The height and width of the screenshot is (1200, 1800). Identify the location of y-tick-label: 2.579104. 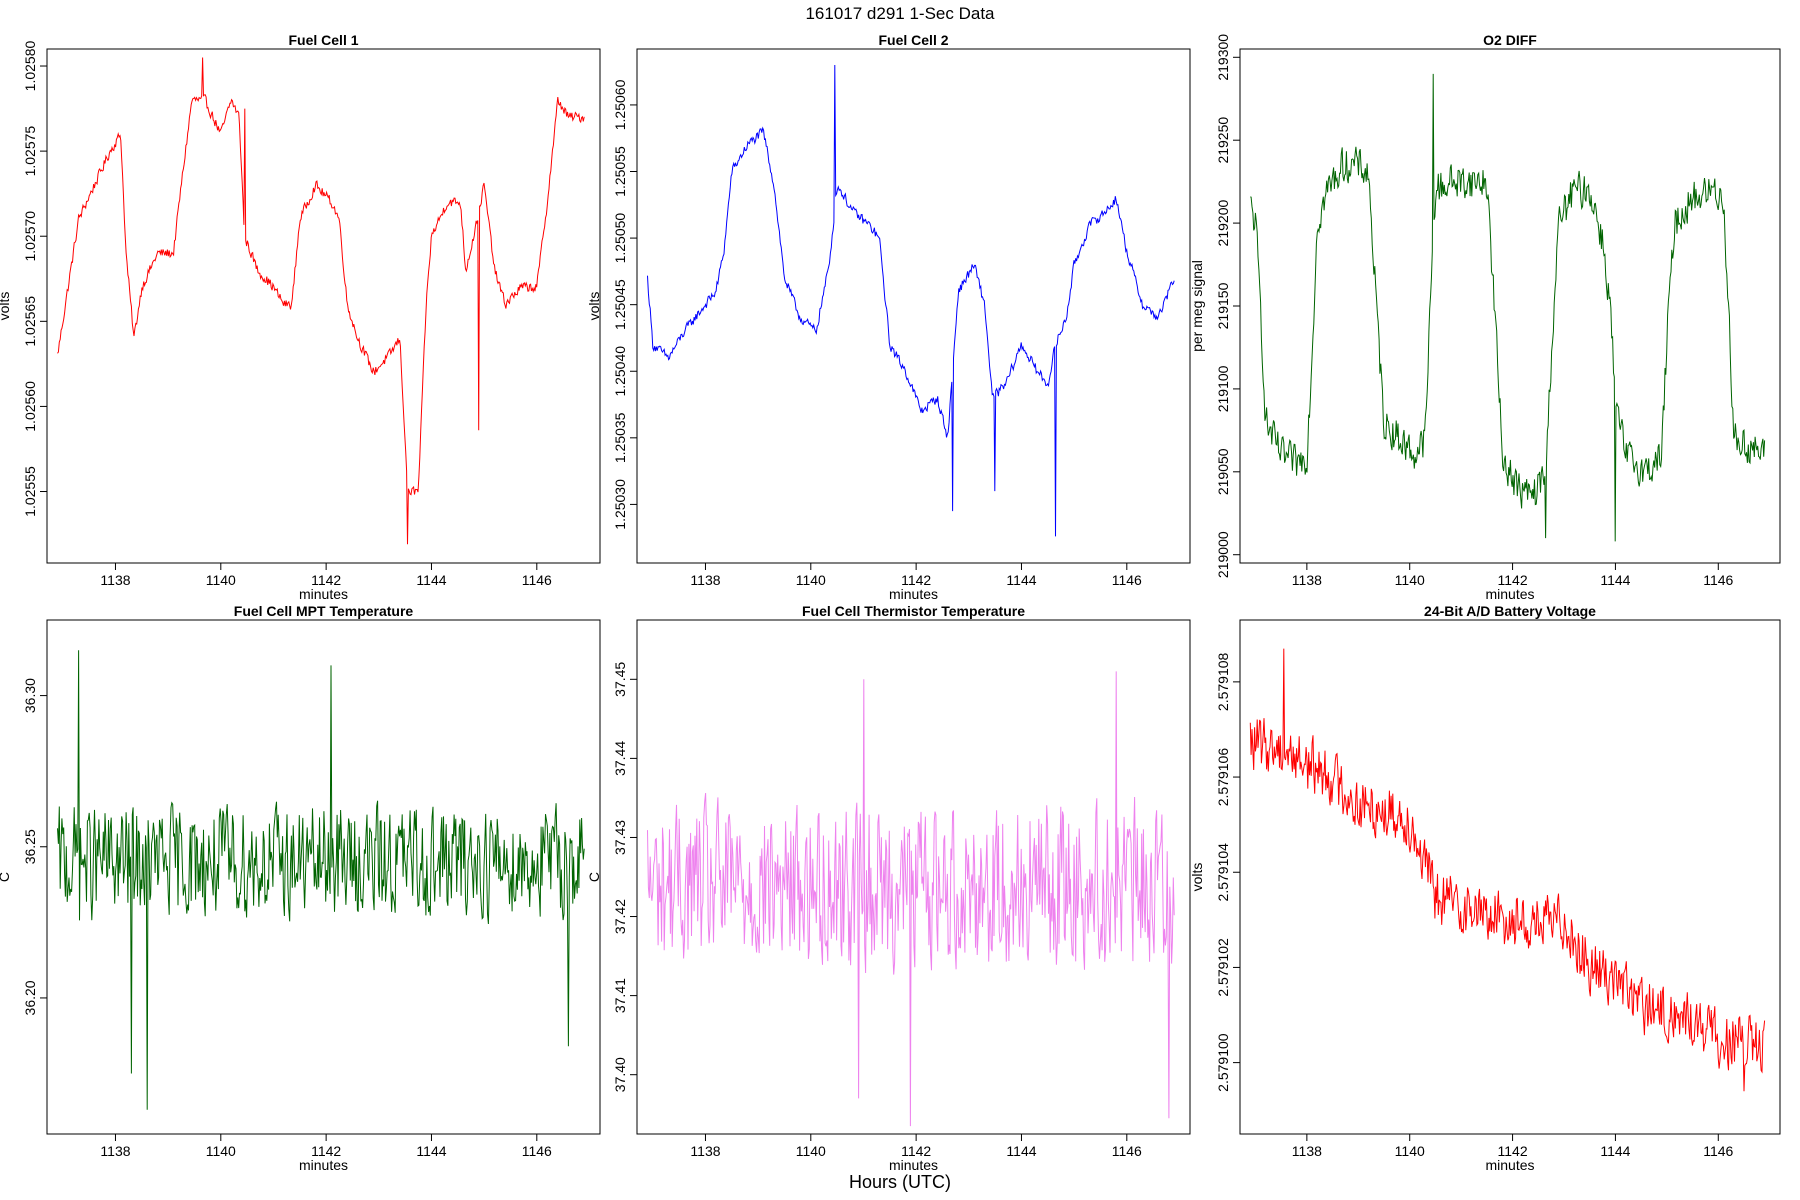
(1223, 872).